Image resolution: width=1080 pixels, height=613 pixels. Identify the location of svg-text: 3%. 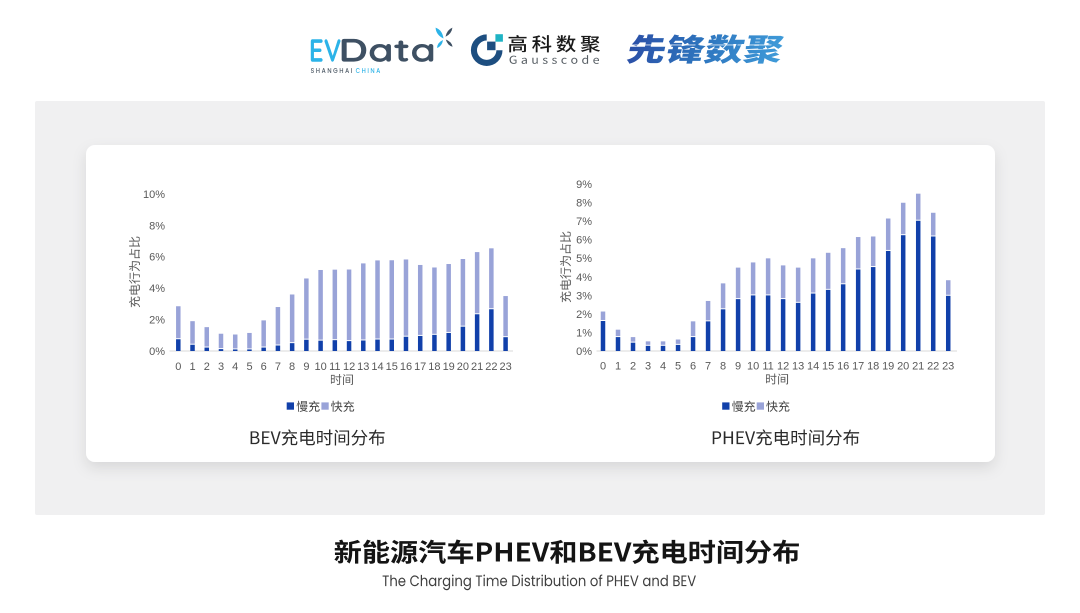
(584, 296).